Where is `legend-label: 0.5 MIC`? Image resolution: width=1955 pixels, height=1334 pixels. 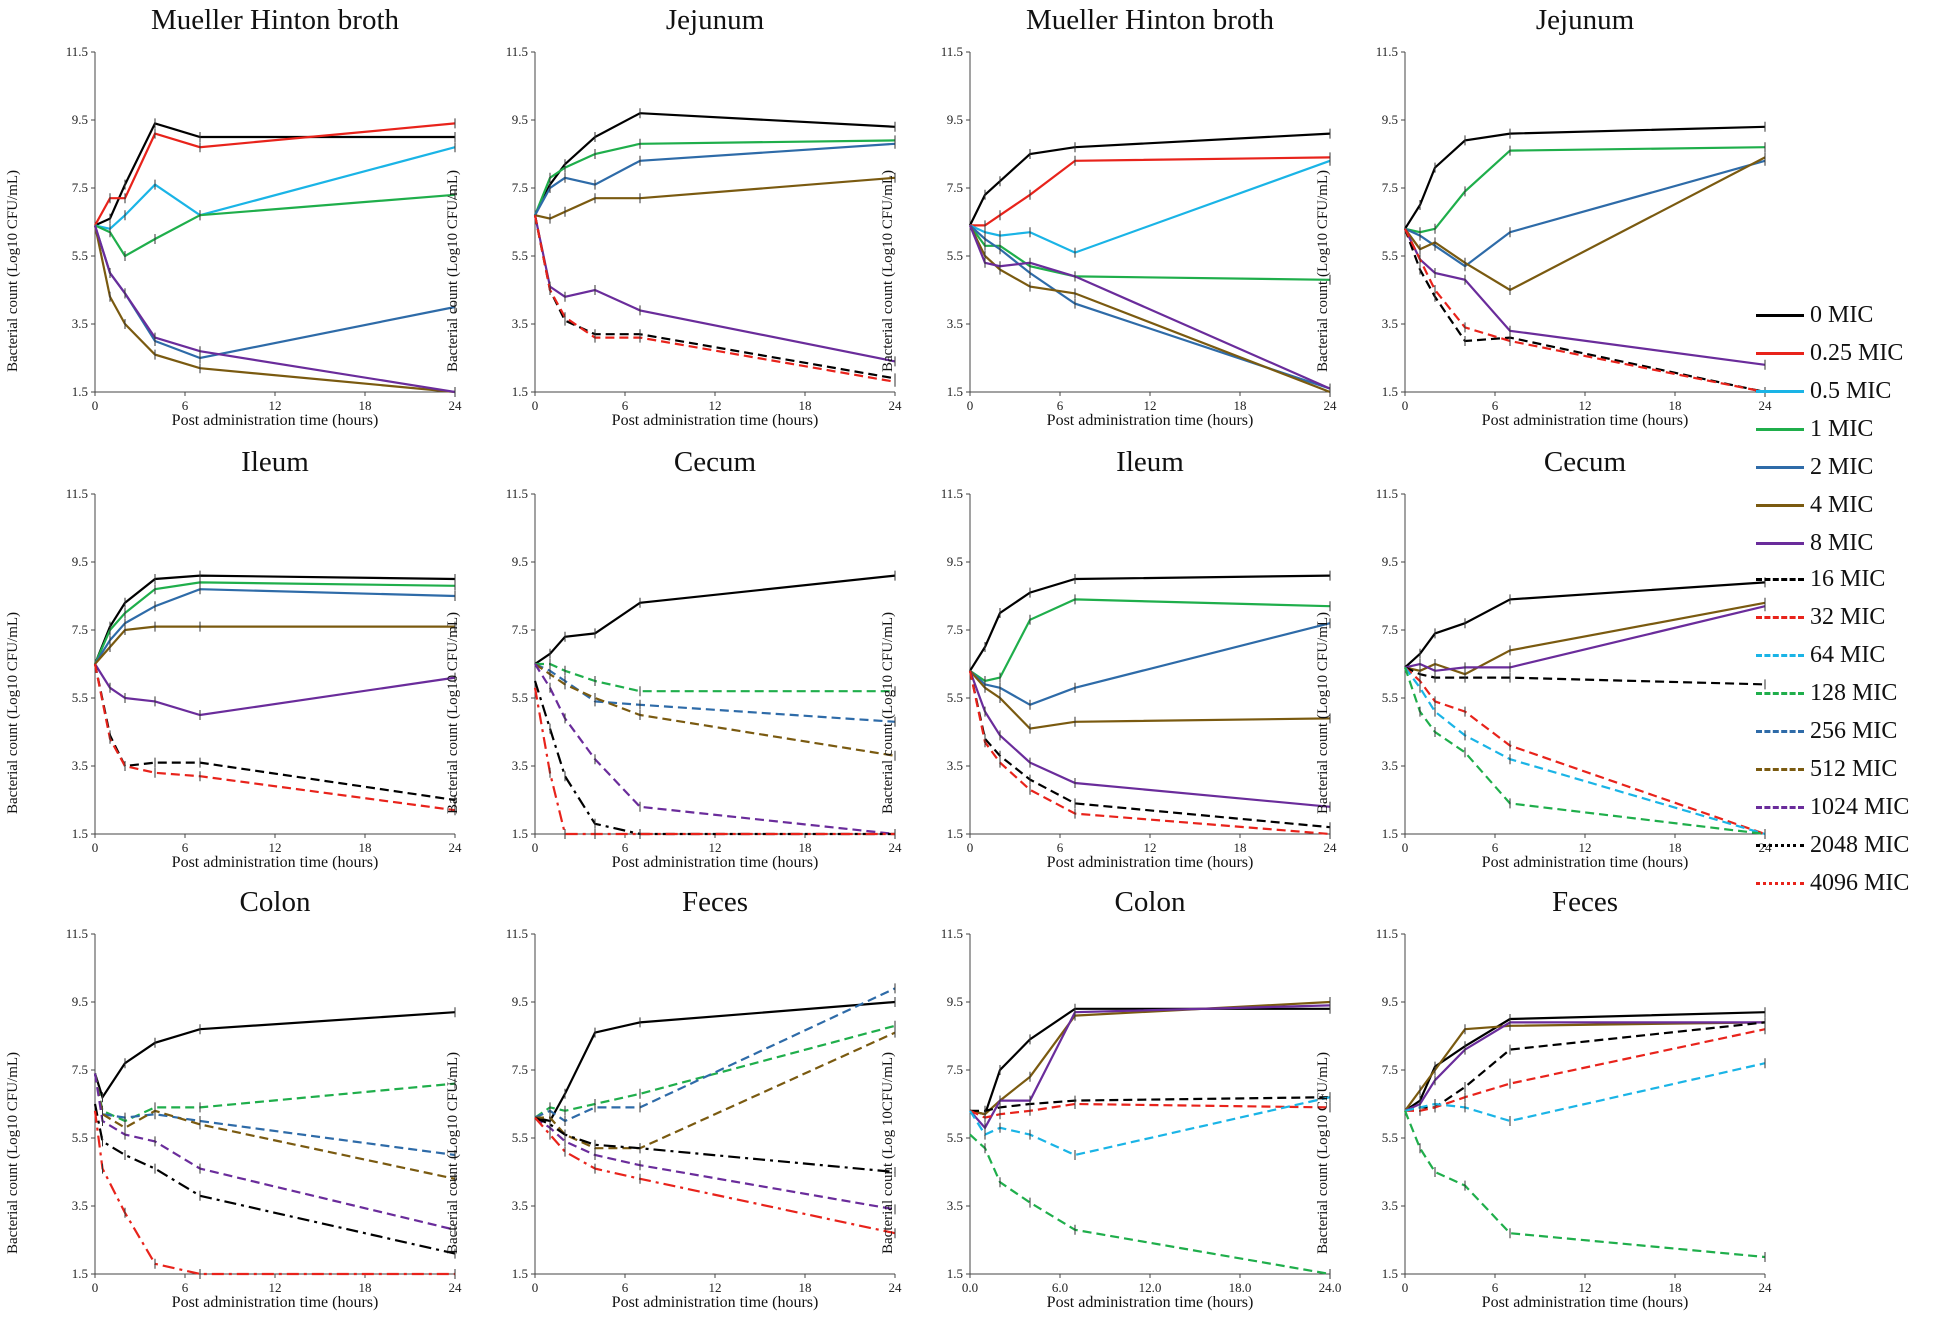 legend-label: 0.5 MIC is located at coordinates (1851, 391).